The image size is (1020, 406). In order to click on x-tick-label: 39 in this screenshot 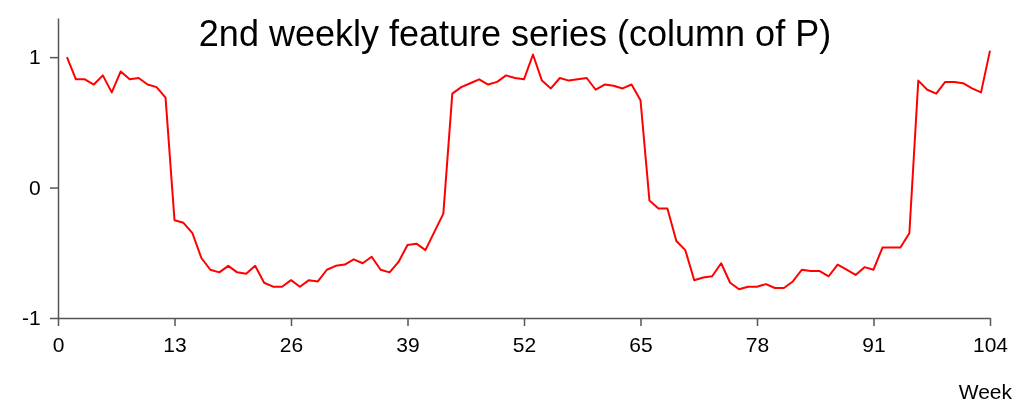, I will do `click(408, 345)`.